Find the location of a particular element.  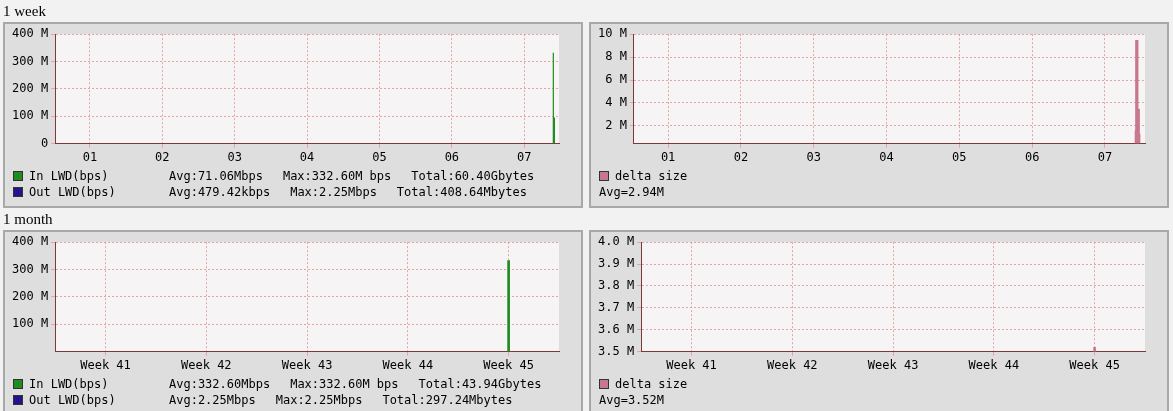

chart-title: 1 month is located at coordinates (28, 219).